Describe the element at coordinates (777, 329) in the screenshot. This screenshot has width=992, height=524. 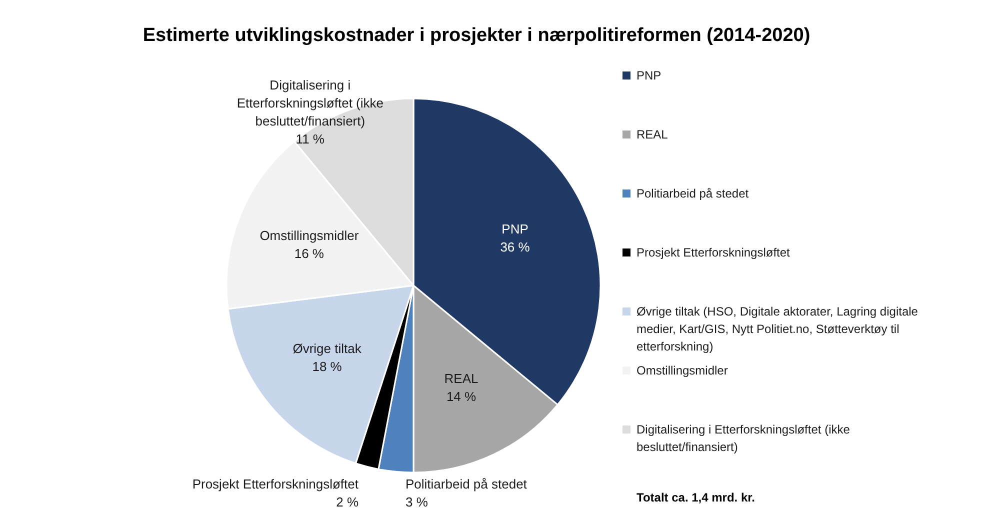
I see `legend-label: Øvrige tiltak (HSO, Digitale aktorater, Lagring digitale medier, Kart/GIS, Nytt Politiet.no, Støtteverktøy til etterforskning)` at that location.